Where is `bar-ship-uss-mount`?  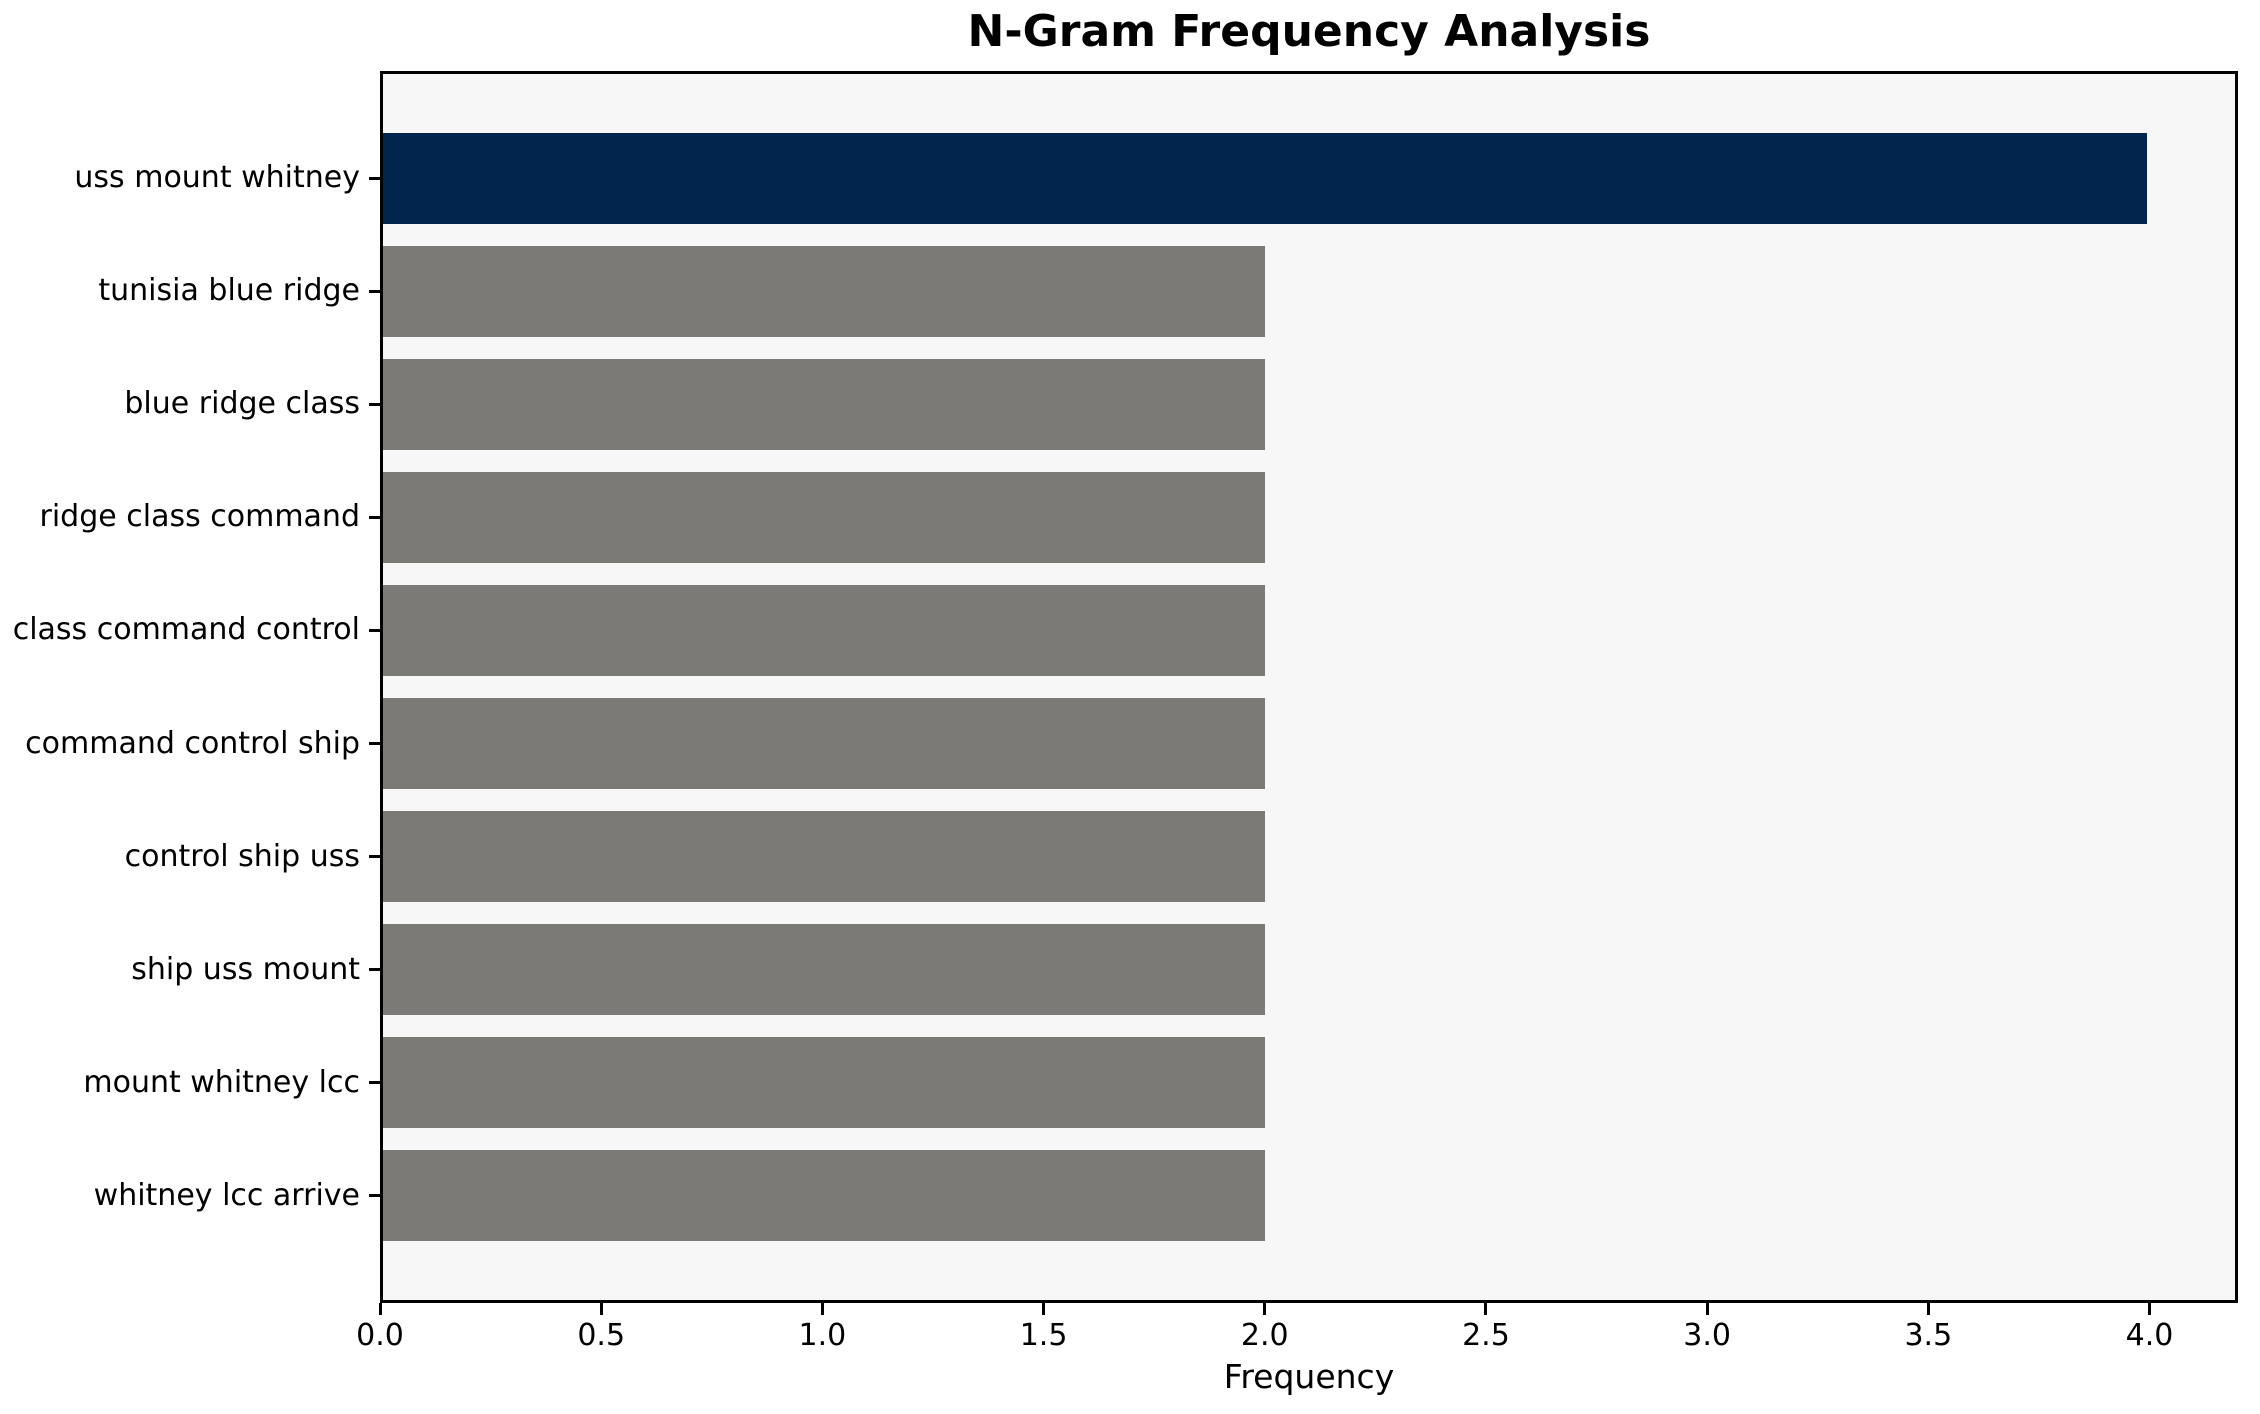 bar-ship-uss-mount is located at coordinates (824, 969).